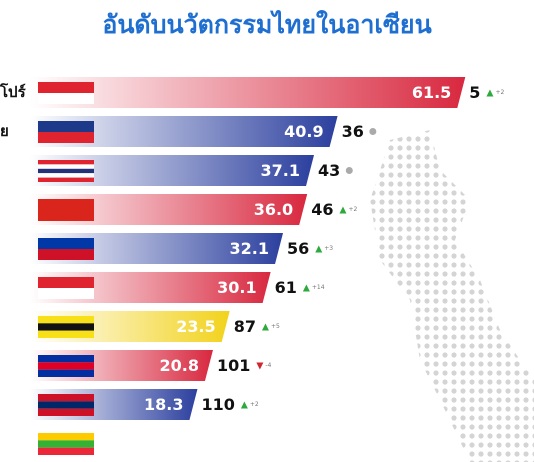  Describe the element at coordinates (286, 287) in the screenshot. I see `rank-label: 61` at that location.